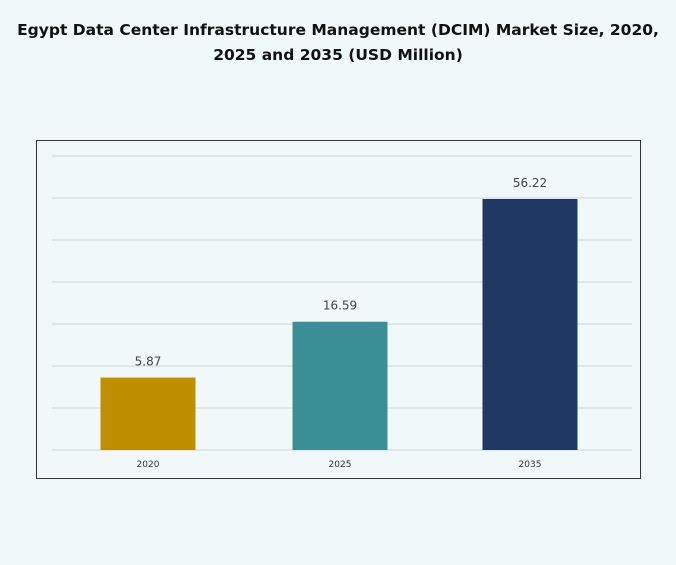 The height and width of the screenshot is (565, 676). I want to click on value-label-2035: 56.22, so click(530, 183).